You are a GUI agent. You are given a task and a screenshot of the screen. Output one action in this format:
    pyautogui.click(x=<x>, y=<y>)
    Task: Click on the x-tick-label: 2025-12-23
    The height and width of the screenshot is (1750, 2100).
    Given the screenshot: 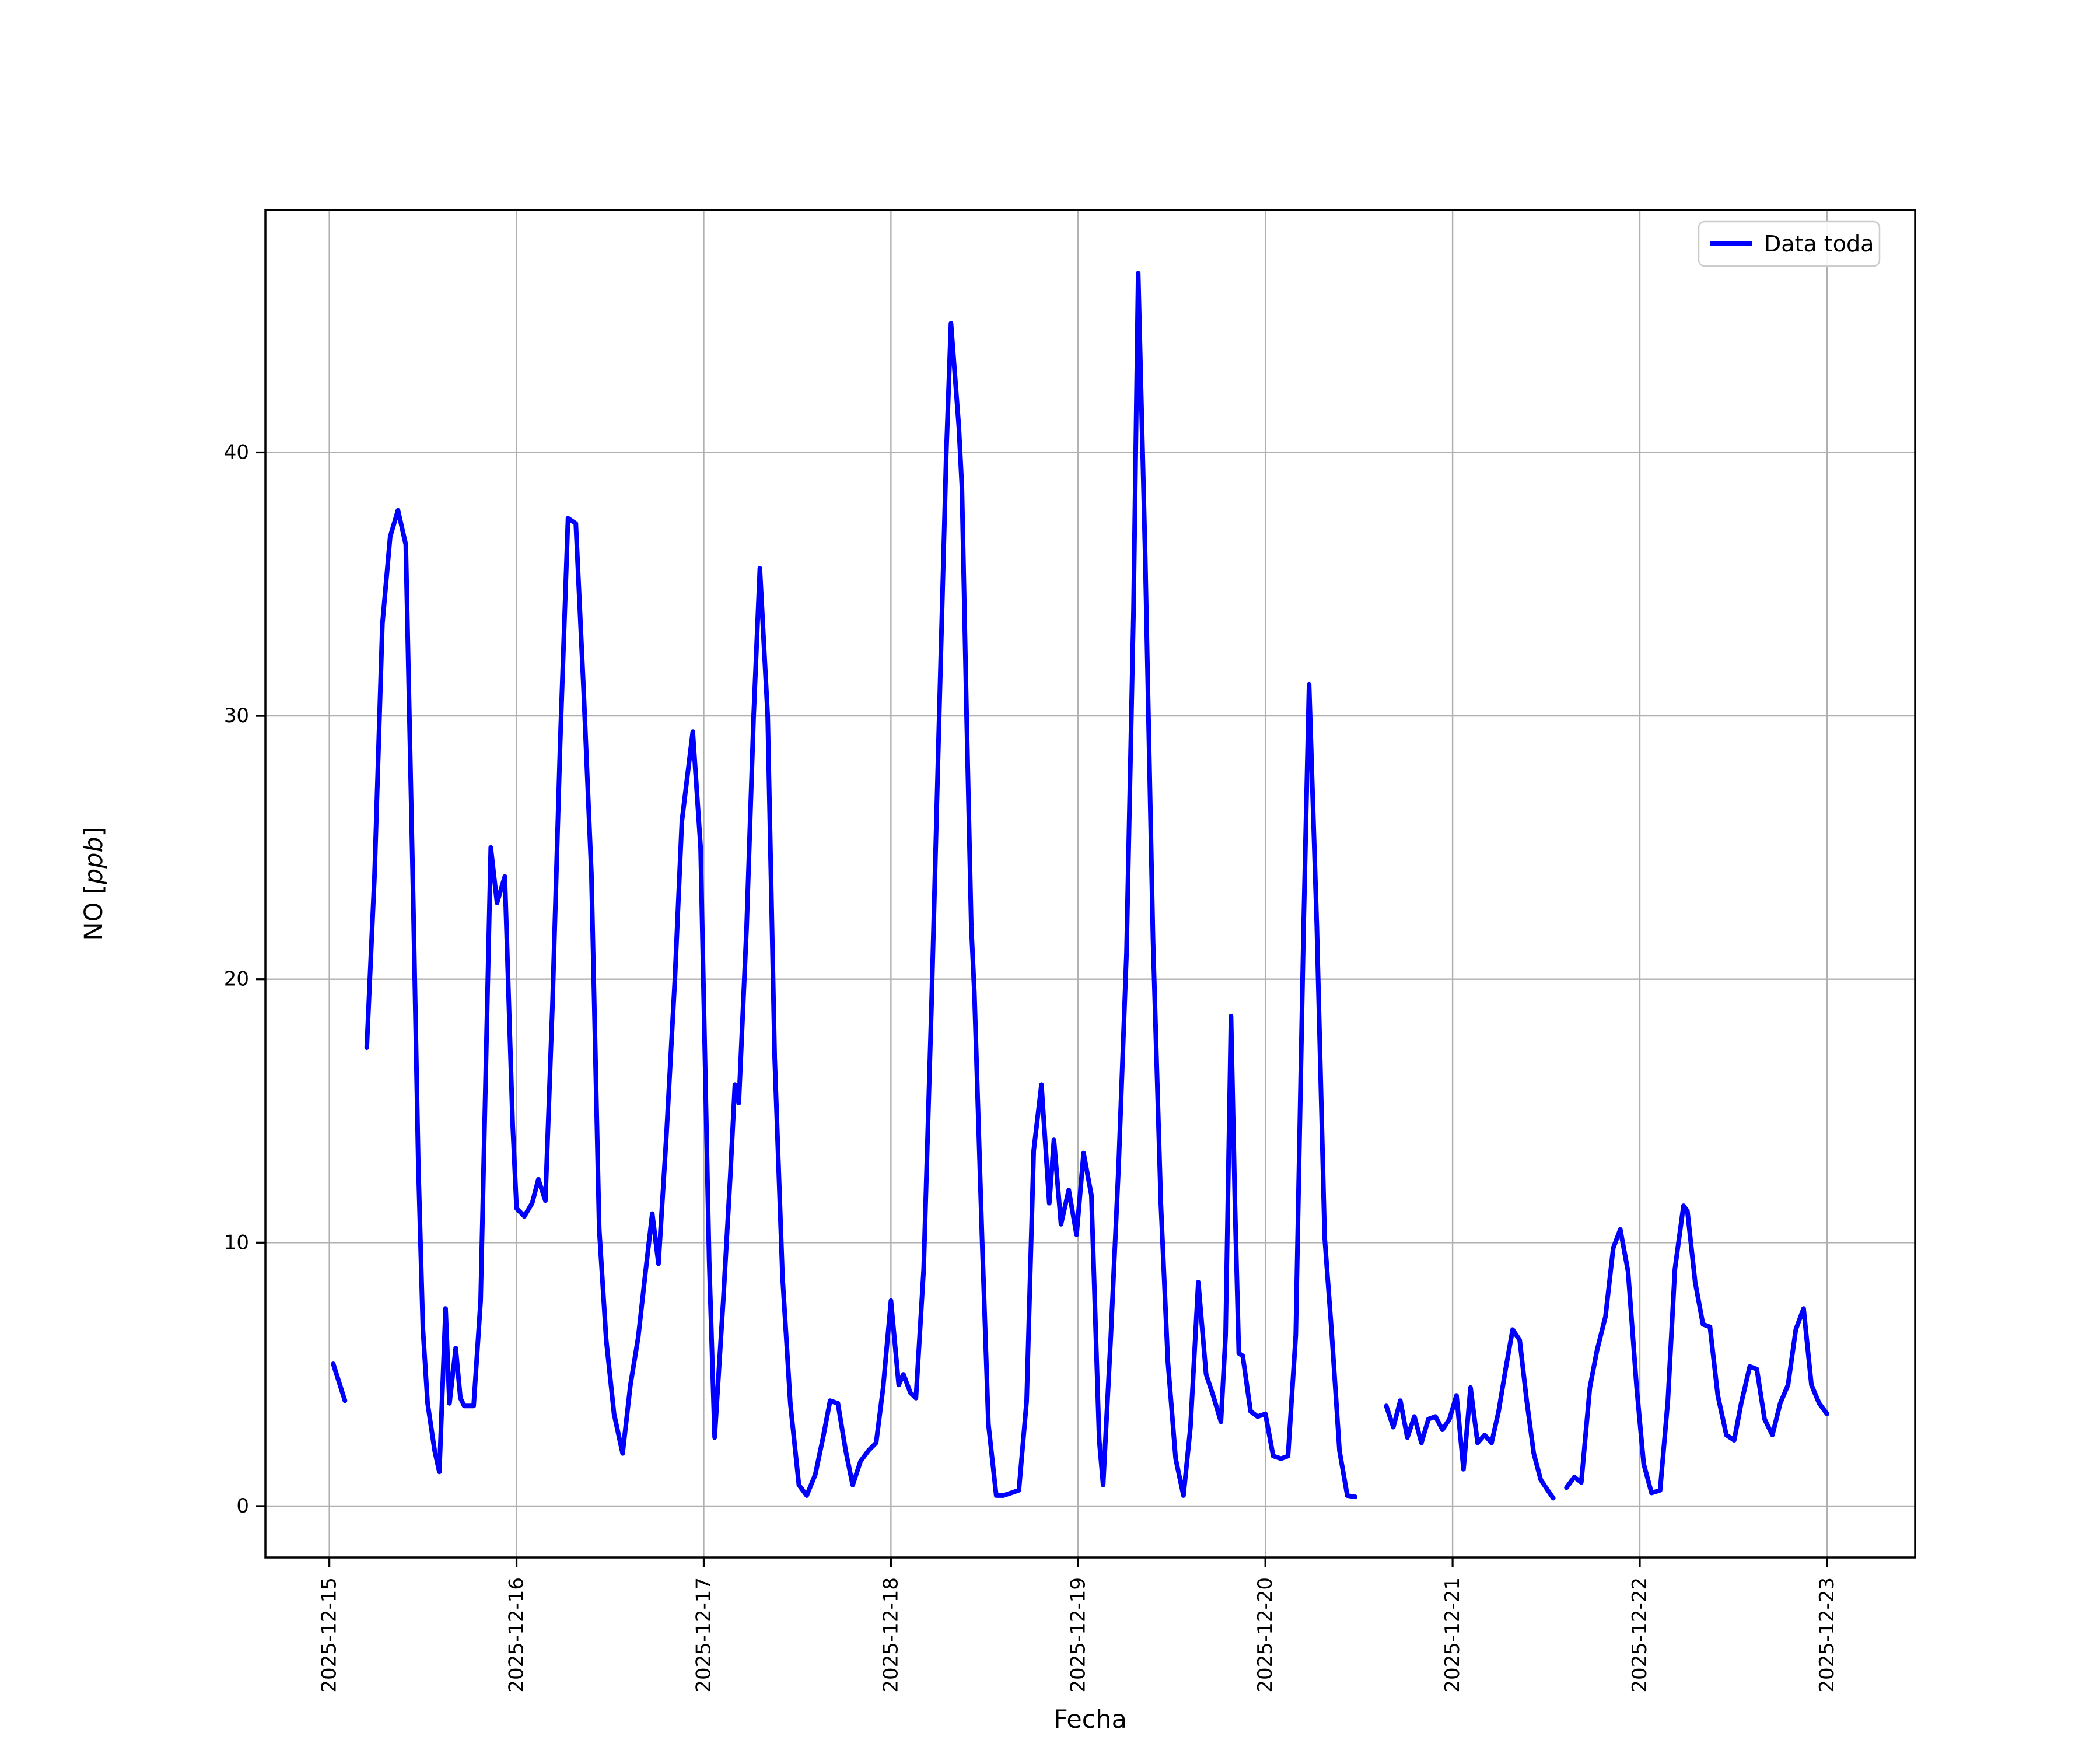 What is the action you would take?
    pyautogui.click(x=1827, y=1635)
    